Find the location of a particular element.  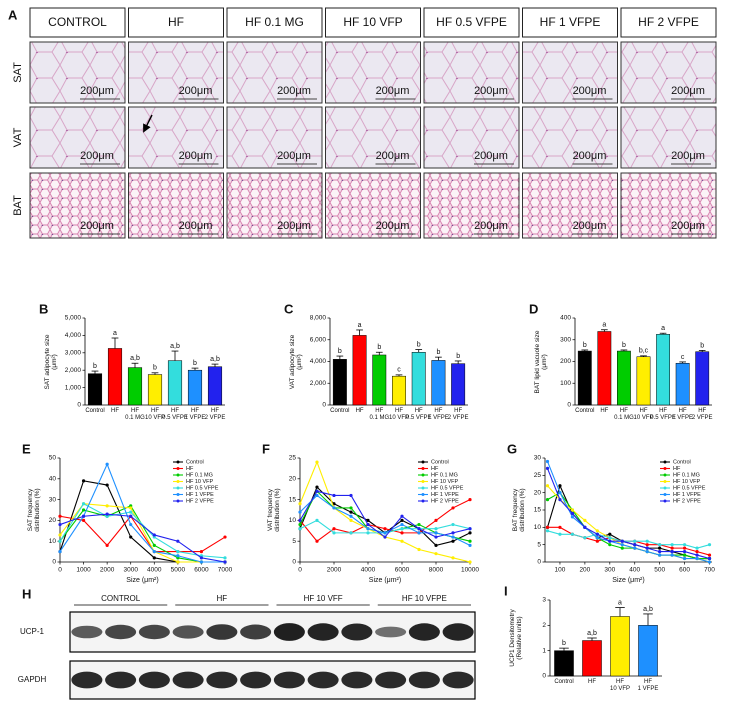

y-tick-label: 0 is located at coordinates (539, 562).